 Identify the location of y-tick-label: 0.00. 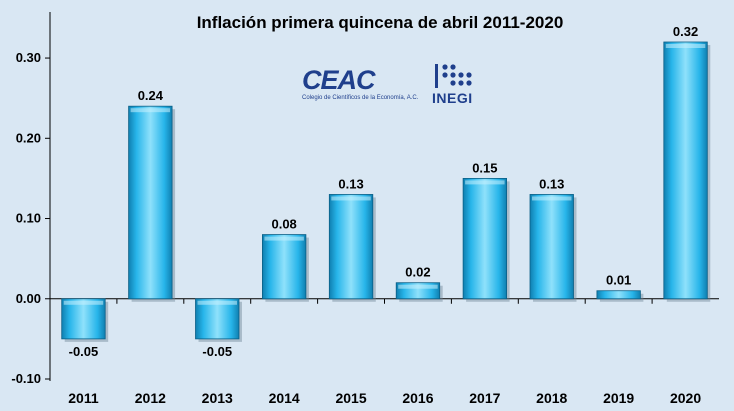
(28, 298).